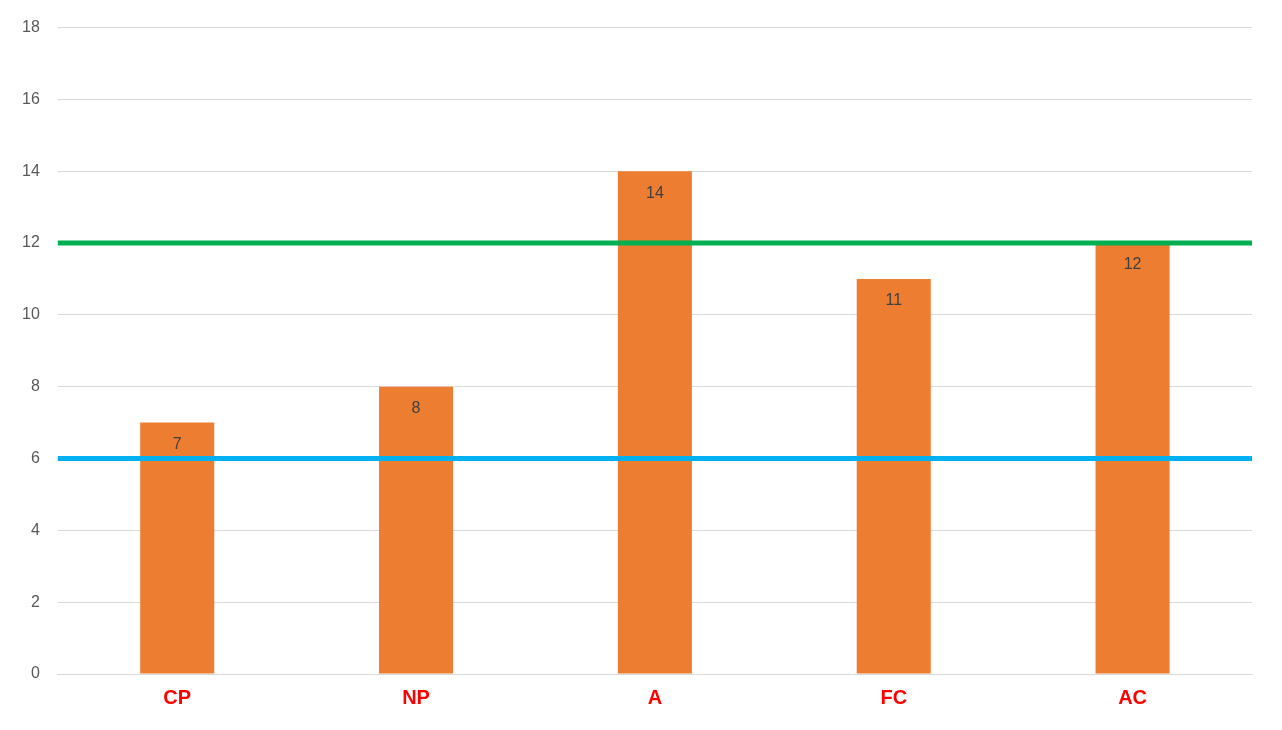 The height and width of the screenshot is (730, 1282). I want to click on x-tick-label: AC, so click(1133, 696).